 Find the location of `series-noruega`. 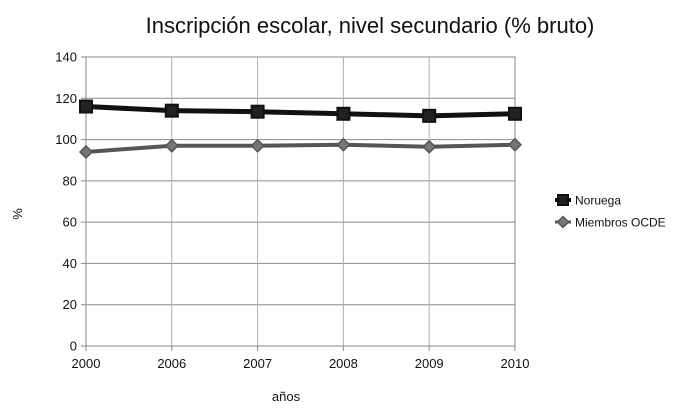

series-noruega is located at coordinates (300, 111).